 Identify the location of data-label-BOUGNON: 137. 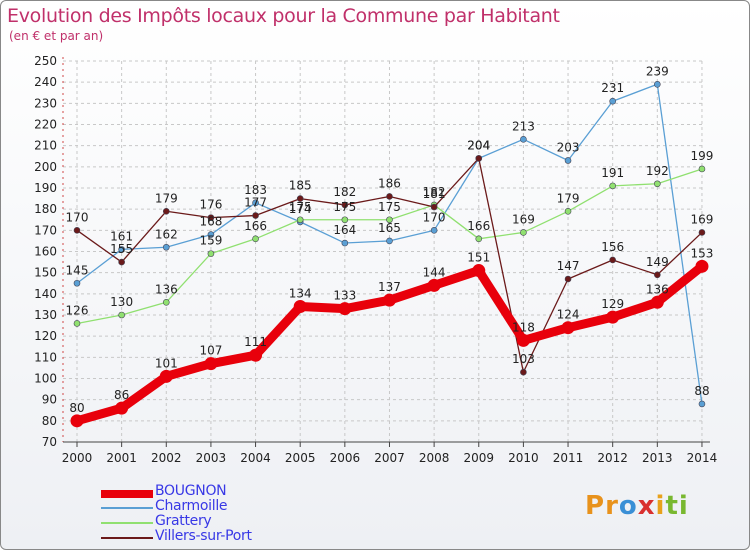
(389, 287).